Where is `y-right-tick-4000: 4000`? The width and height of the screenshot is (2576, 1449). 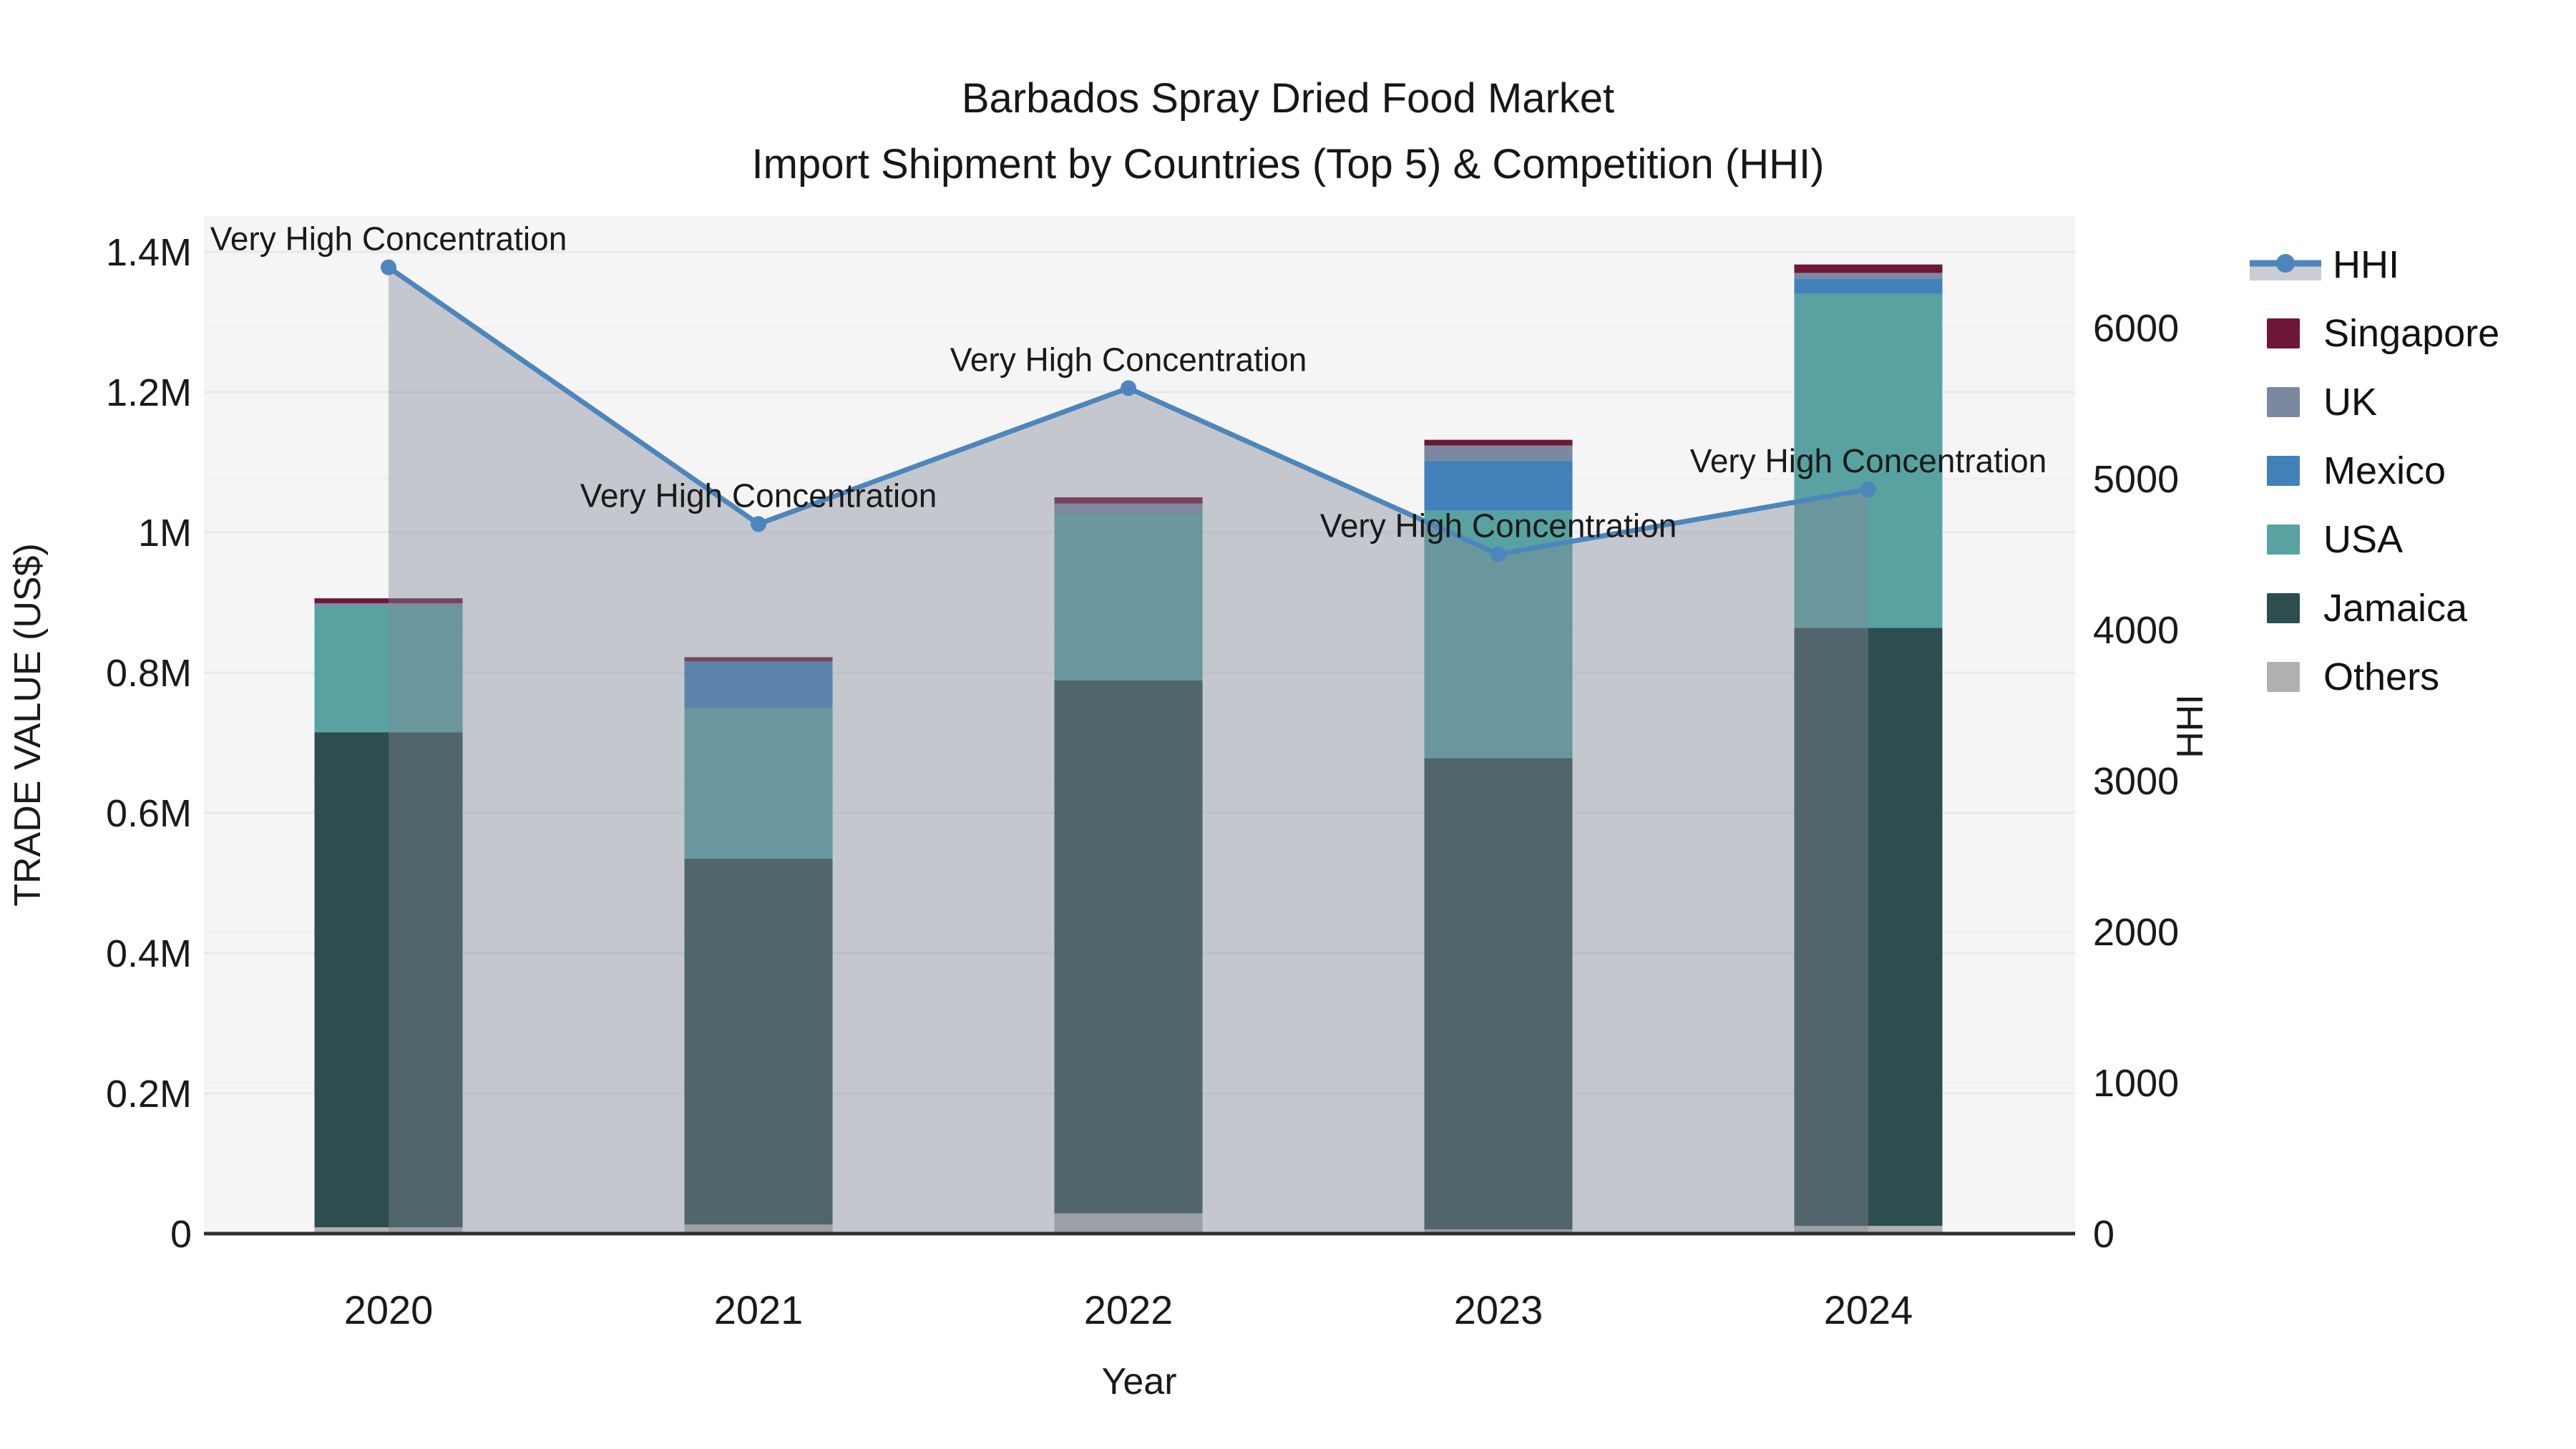 y-right-tick-4000: 4000 is located at coordinates (2136, 630).